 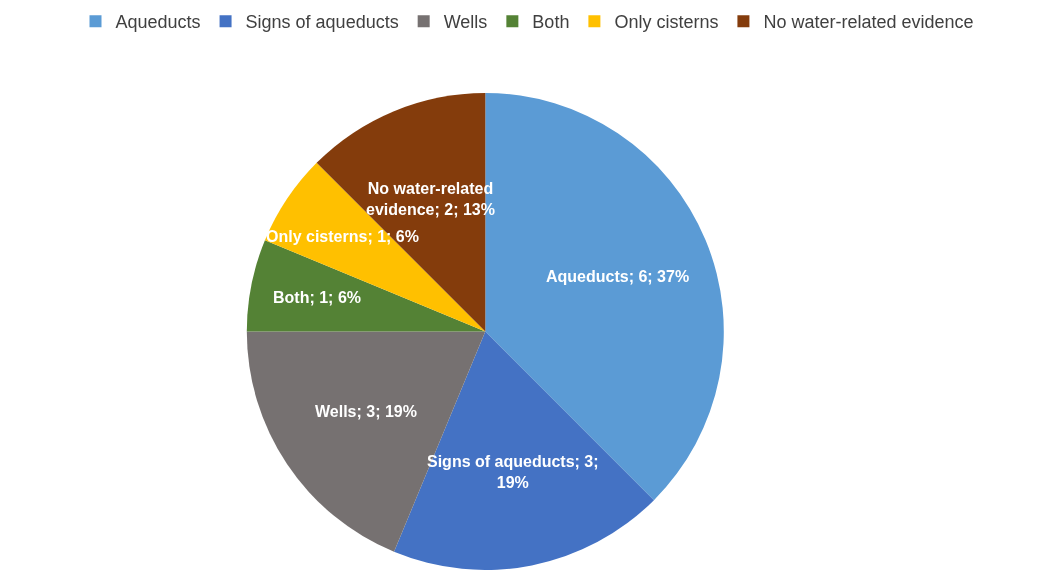 What do you see at coordinates (158, 22) in the screenshot?
I see `legend-label: Aqueducts` at bounding box center [158, 22].